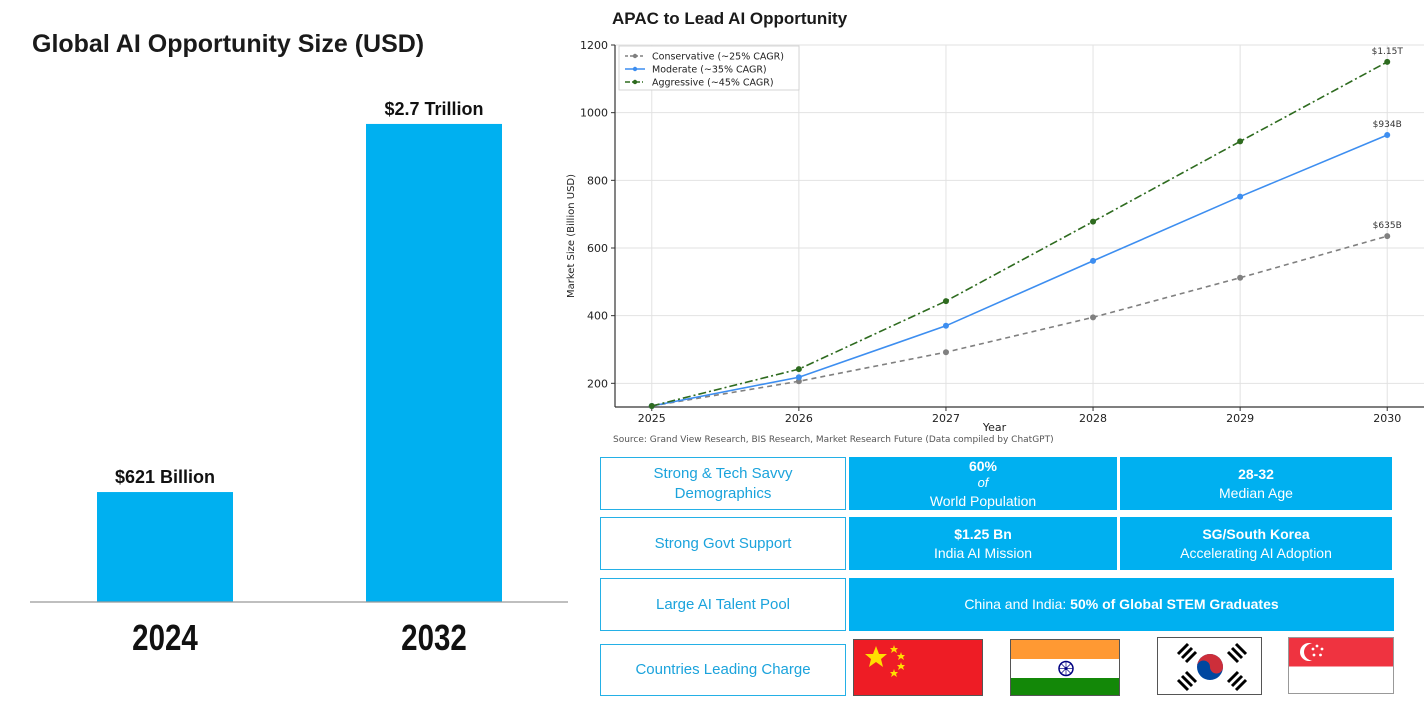 The width and height of the screenshot is (1424, 705). Describe the element at coordinates (434, 637) in the screenshot. I see `bar-category-label-2032: 2032` at that location.